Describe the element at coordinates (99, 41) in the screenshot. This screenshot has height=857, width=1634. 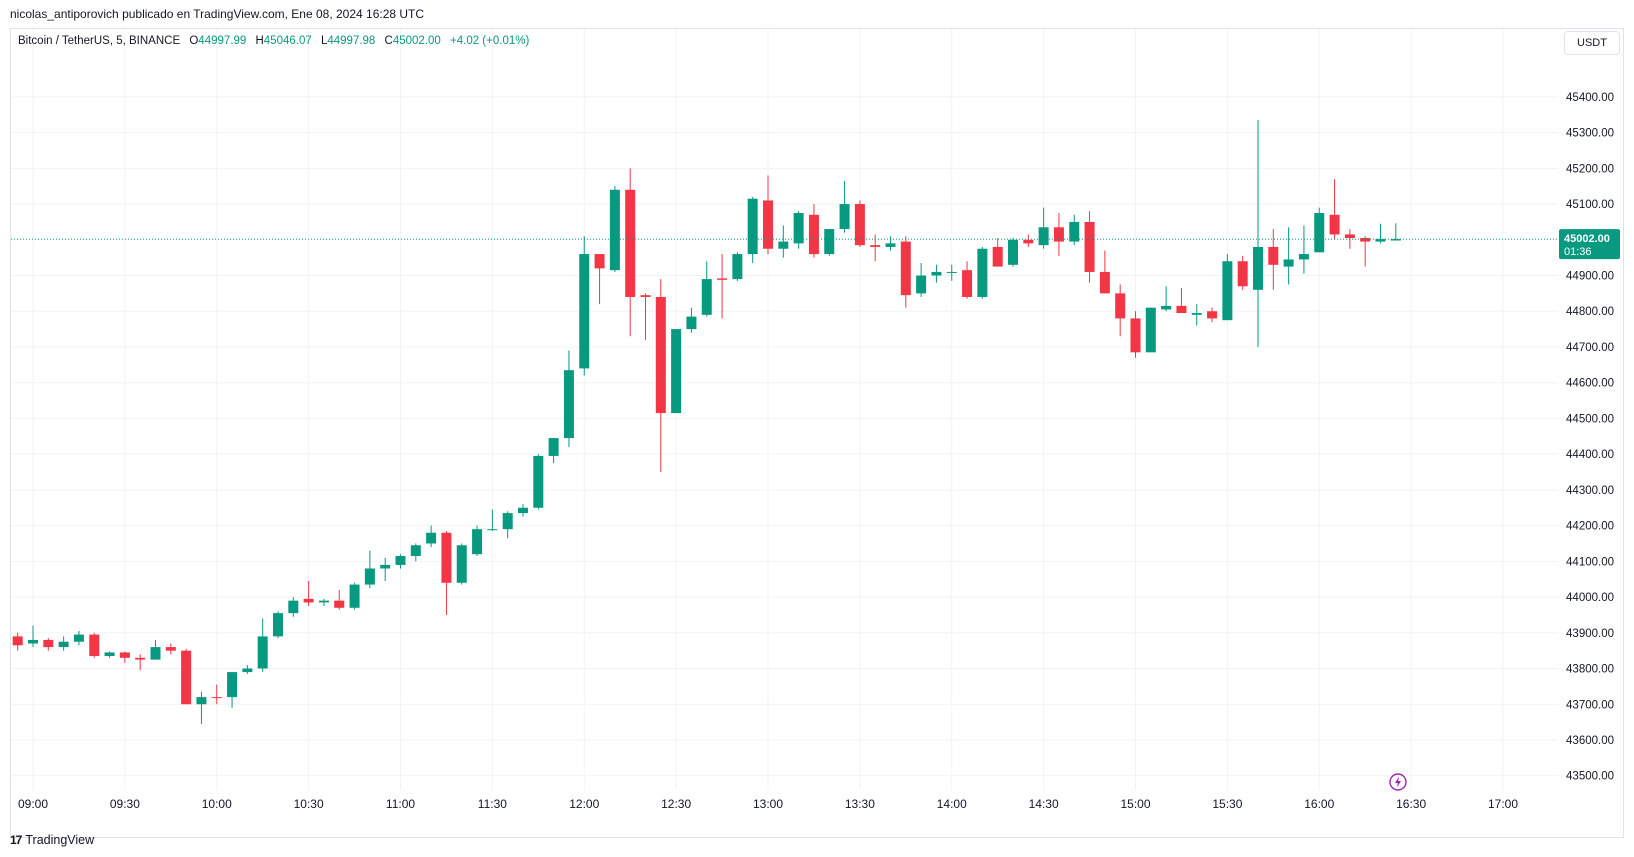
I see `legend-symbol: Bitcoin / TetherUS, 5, BINANCE` at that location.